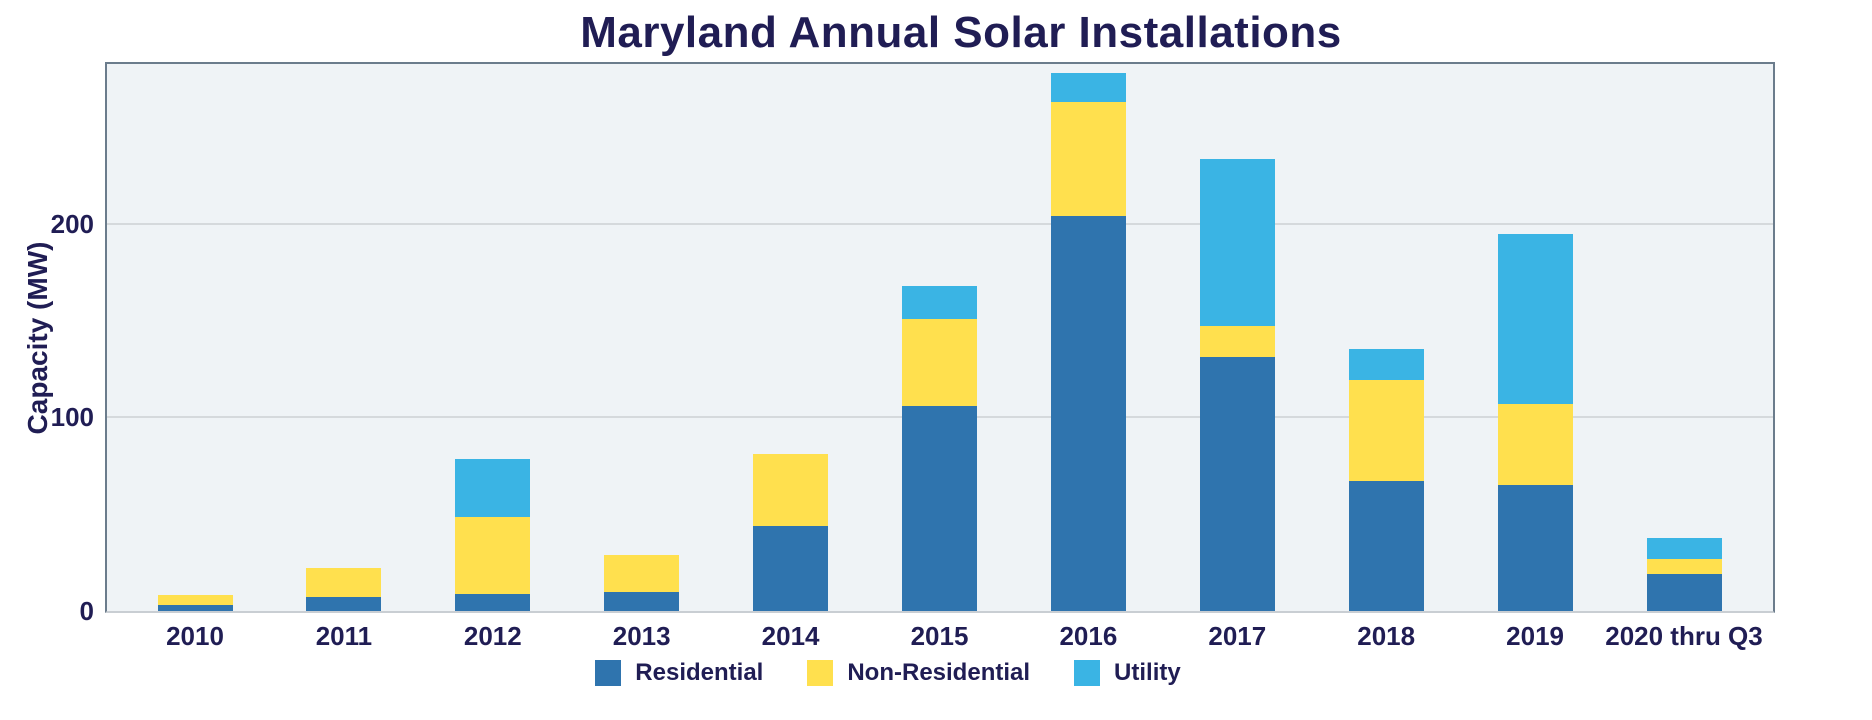  Describe the element at coordinates (1088, 413) in the screenshot. I see `bar-segment-residential-2016` at that location.